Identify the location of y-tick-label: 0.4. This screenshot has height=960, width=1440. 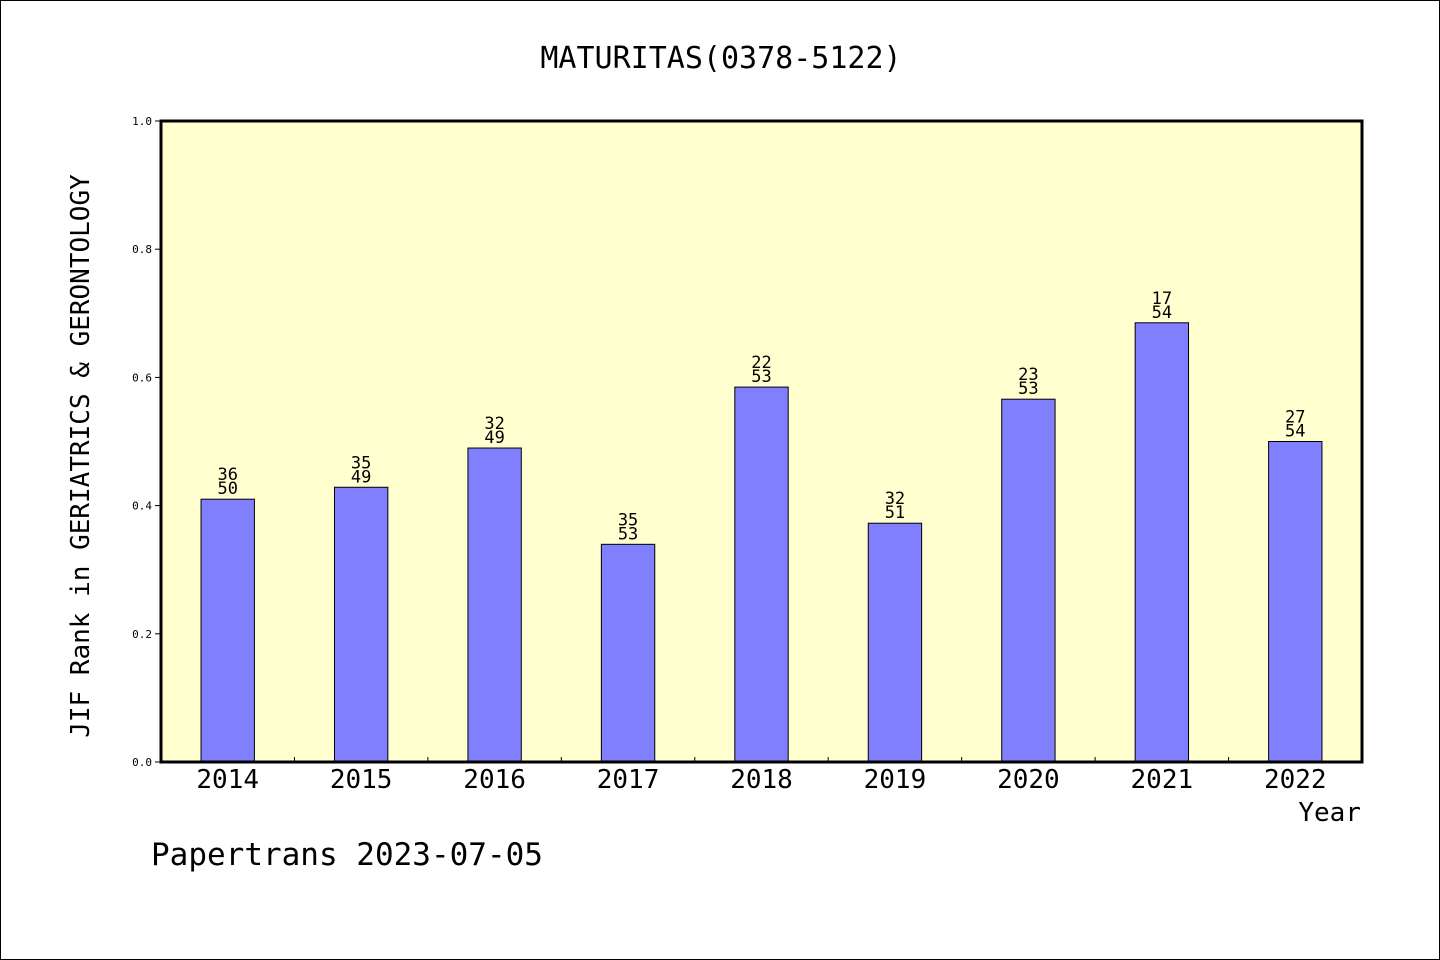
(142, 506).